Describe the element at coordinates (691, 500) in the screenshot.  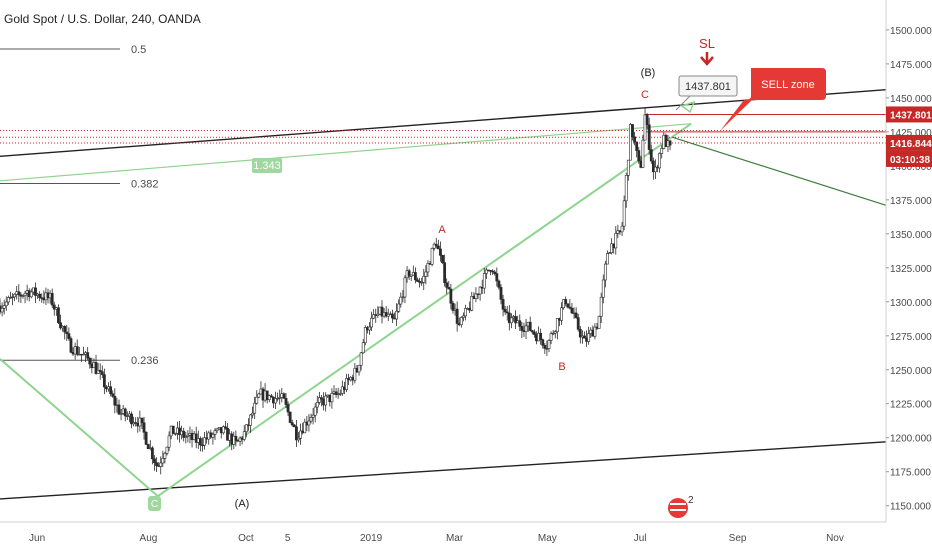
I see `event-count-badge: 2` at that location.